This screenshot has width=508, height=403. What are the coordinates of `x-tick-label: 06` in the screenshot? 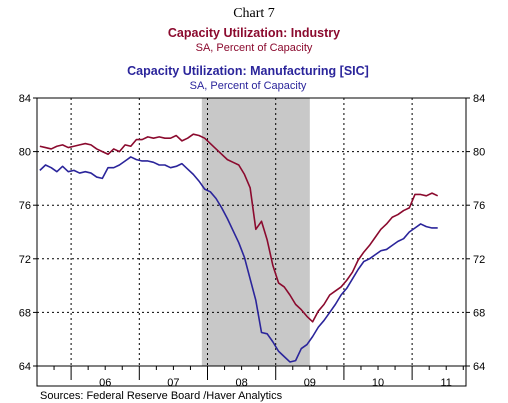 It's located at (105, 383).